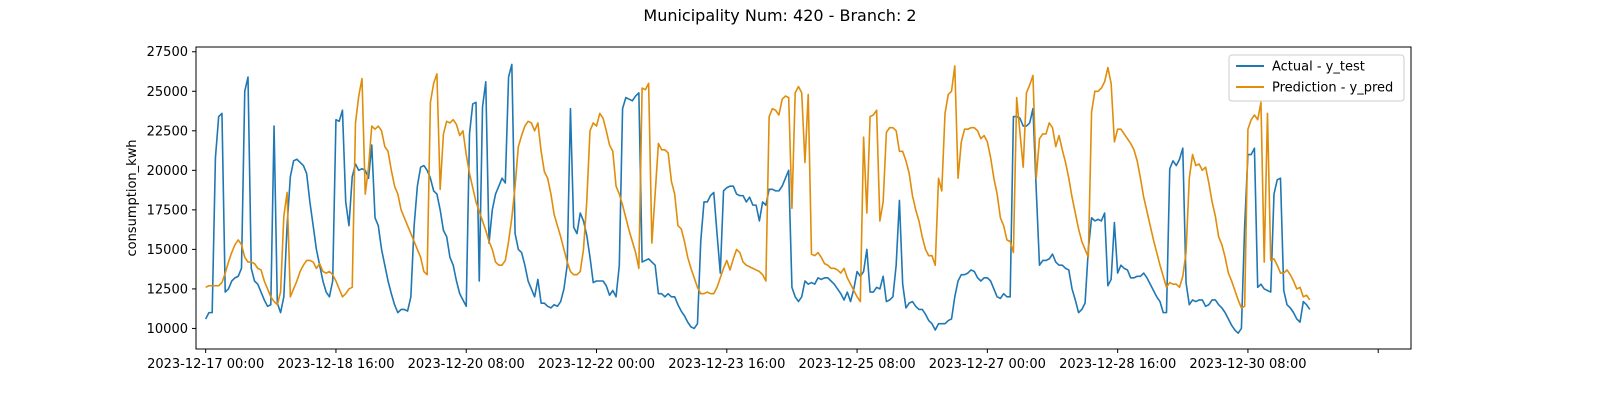  What do you see at coordinates (1318, 67) in the screenshot?
I see `legend-label: Actual - y_test` at bounding box center [1318, 67].